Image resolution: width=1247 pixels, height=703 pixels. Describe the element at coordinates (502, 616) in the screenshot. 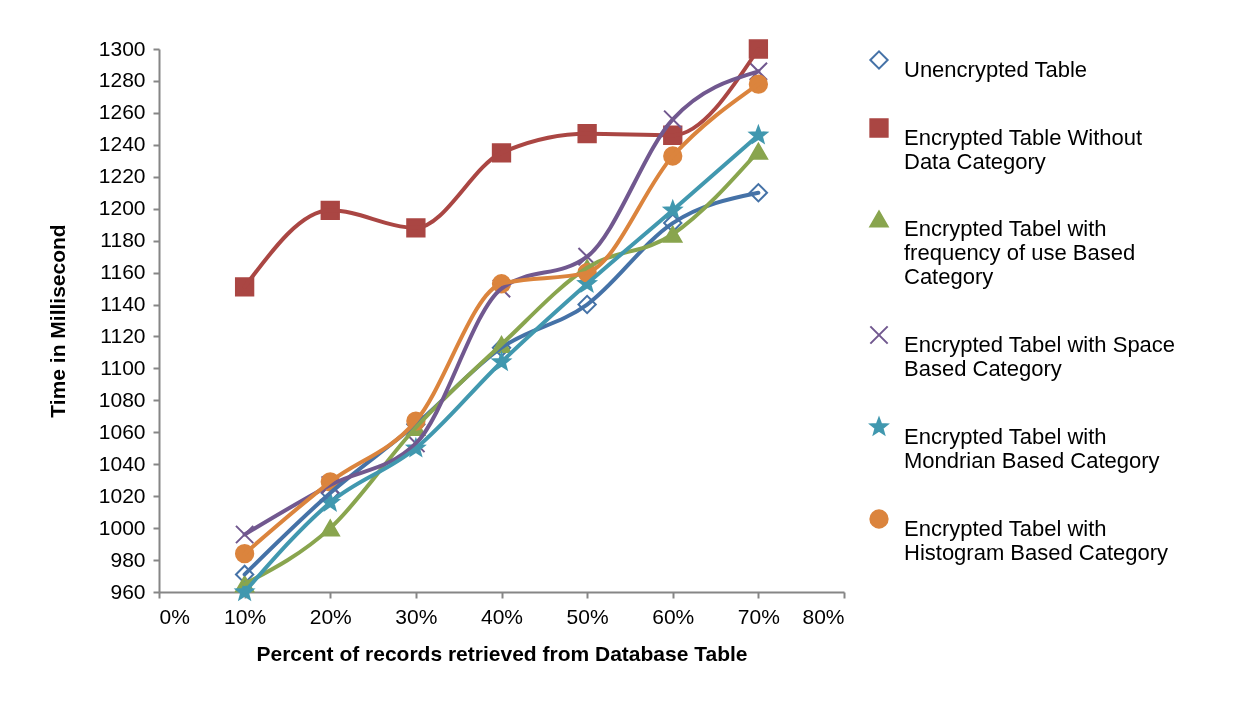

I see `x-tick-label: 40%` at that location.